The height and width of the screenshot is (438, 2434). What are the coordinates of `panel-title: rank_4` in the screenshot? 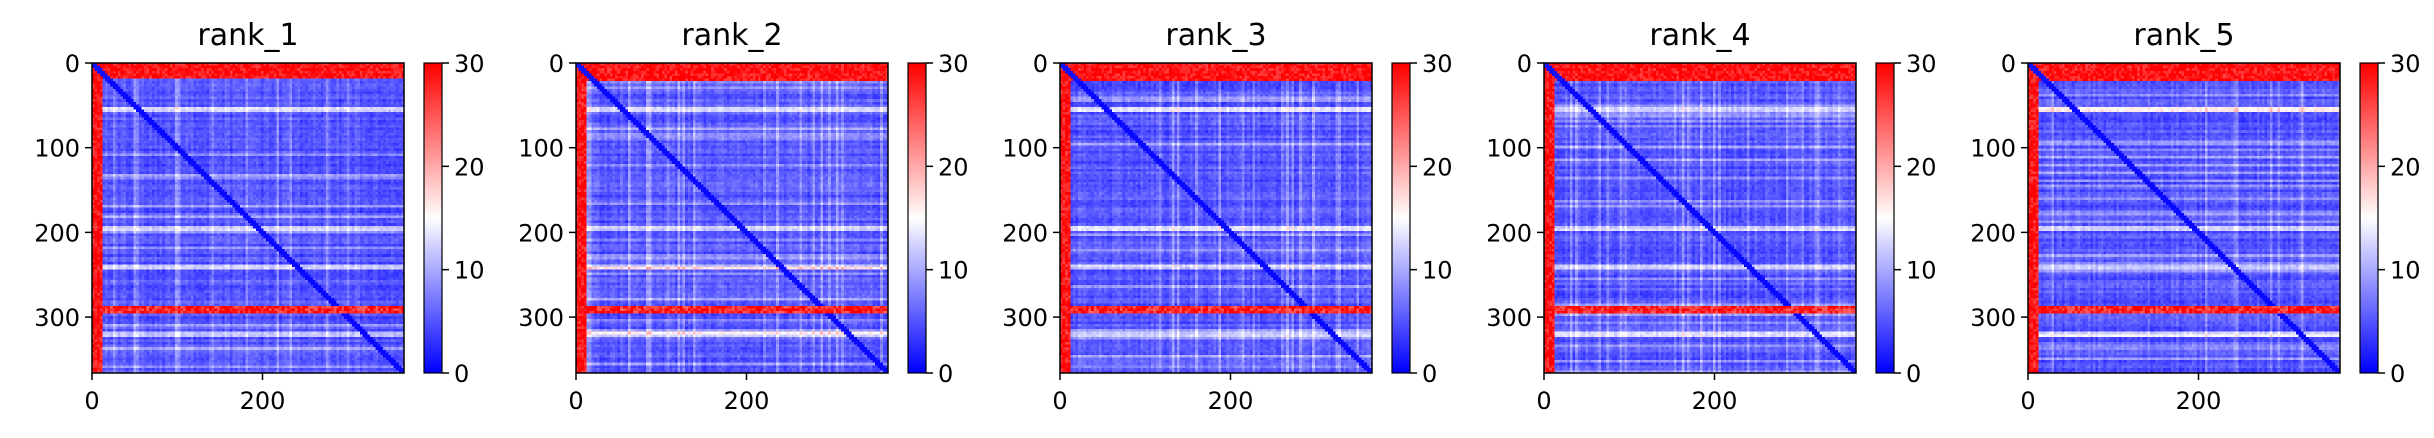 It's located at (1699, 35).